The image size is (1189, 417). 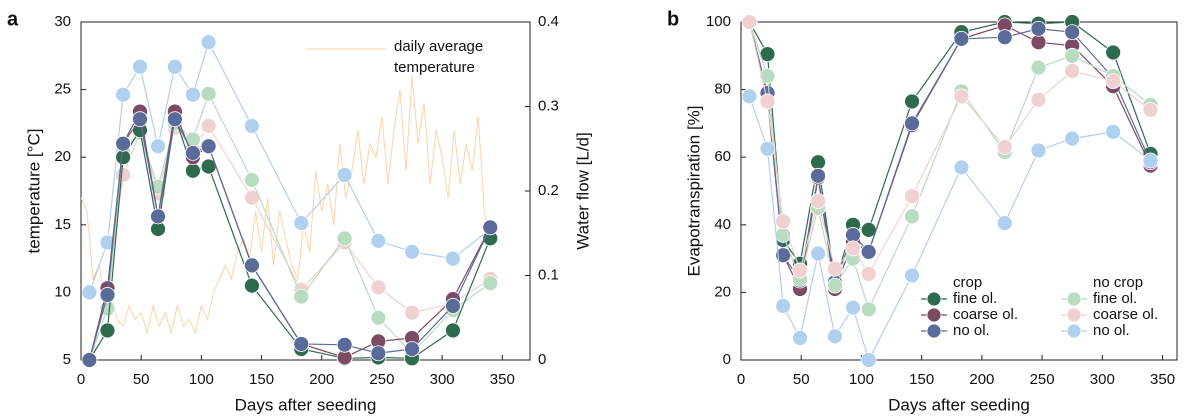 What do you see at coordinates (718, 21) in the screenshot?
I see `y-tick-label: 100` at bounding box center [718, 21].